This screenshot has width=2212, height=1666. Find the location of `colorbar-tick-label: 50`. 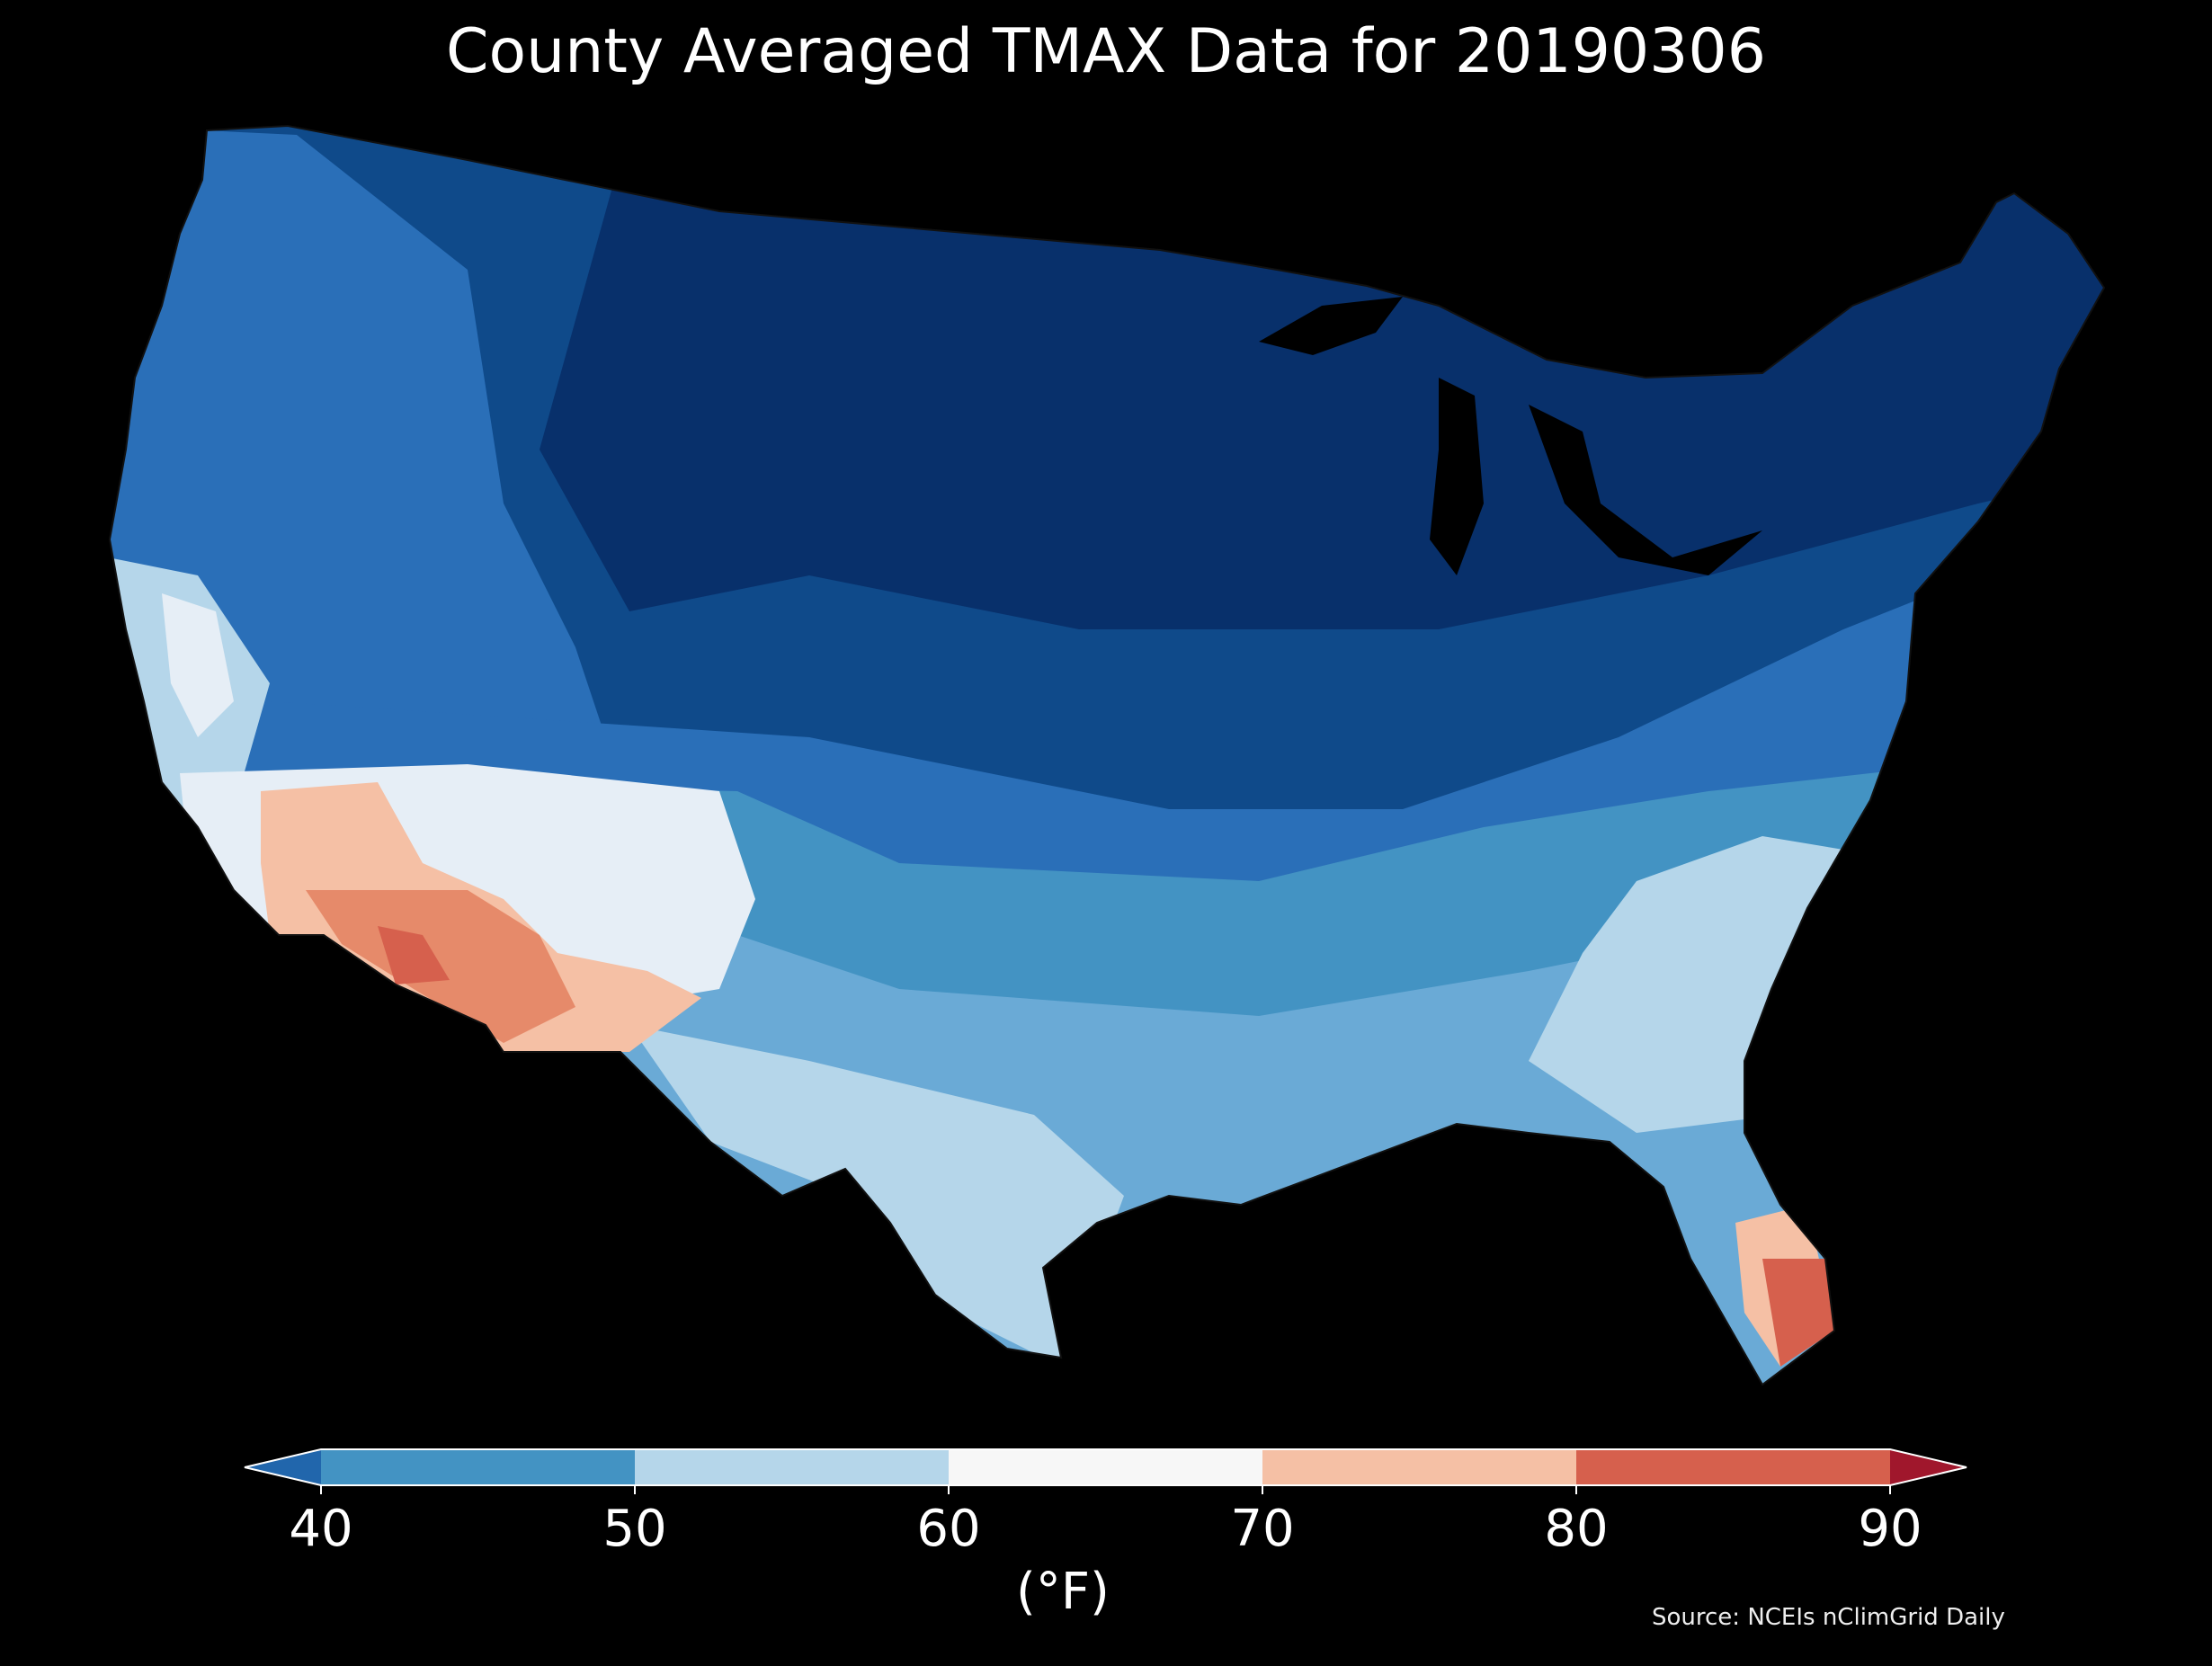

colorbar-tick-label: 50 is located at coordinates (634, 1529).